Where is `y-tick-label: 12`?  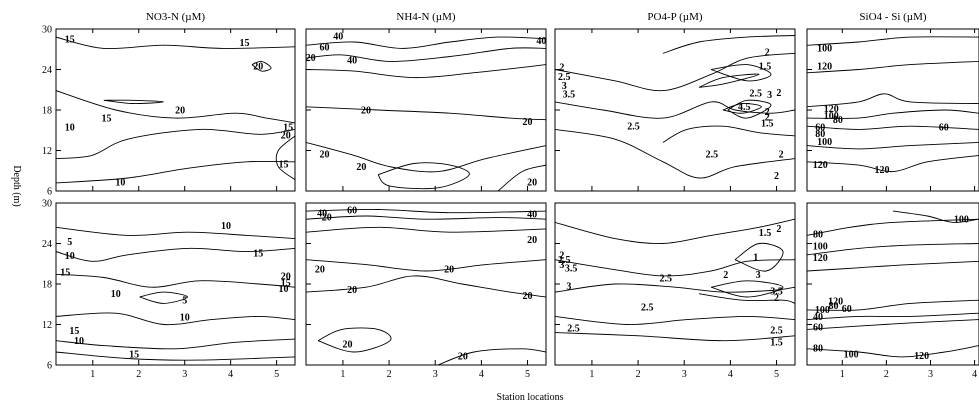 y-tick-label: 12 is located at coordinates (47, 151).